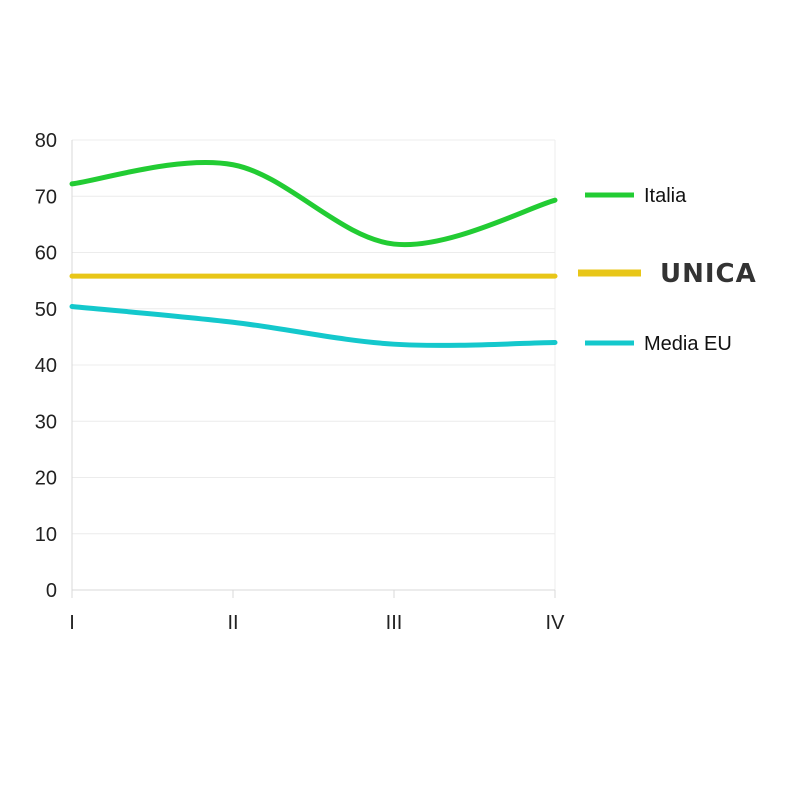  What do you see at coordinates (394, 623) in the screenshot?
I see `x-tick-label: III` at bounding box center [394, 623].